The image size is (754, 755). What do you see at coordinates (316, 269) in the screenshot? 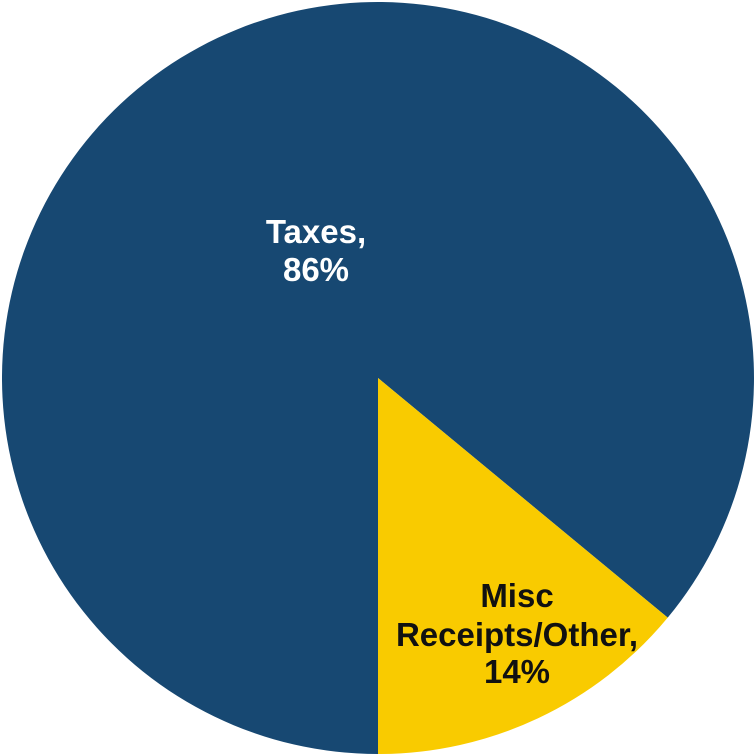
I see `slice-label-taxes-value: 86%` at bounding box center [316, 269].